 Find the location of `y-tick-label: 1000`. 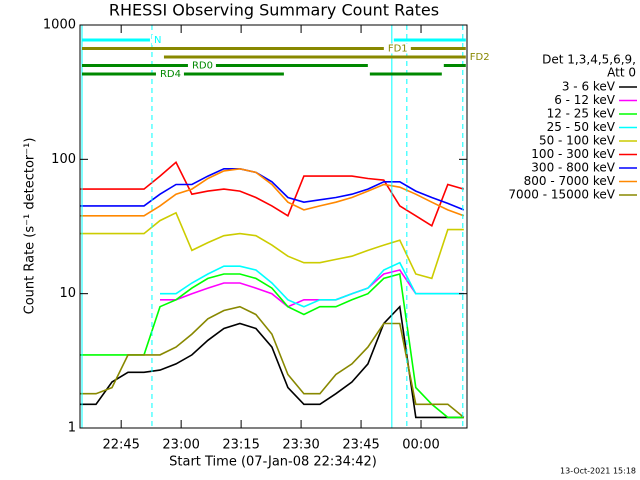

y-tick-label: 1000 is located at coordinates (59, 25).